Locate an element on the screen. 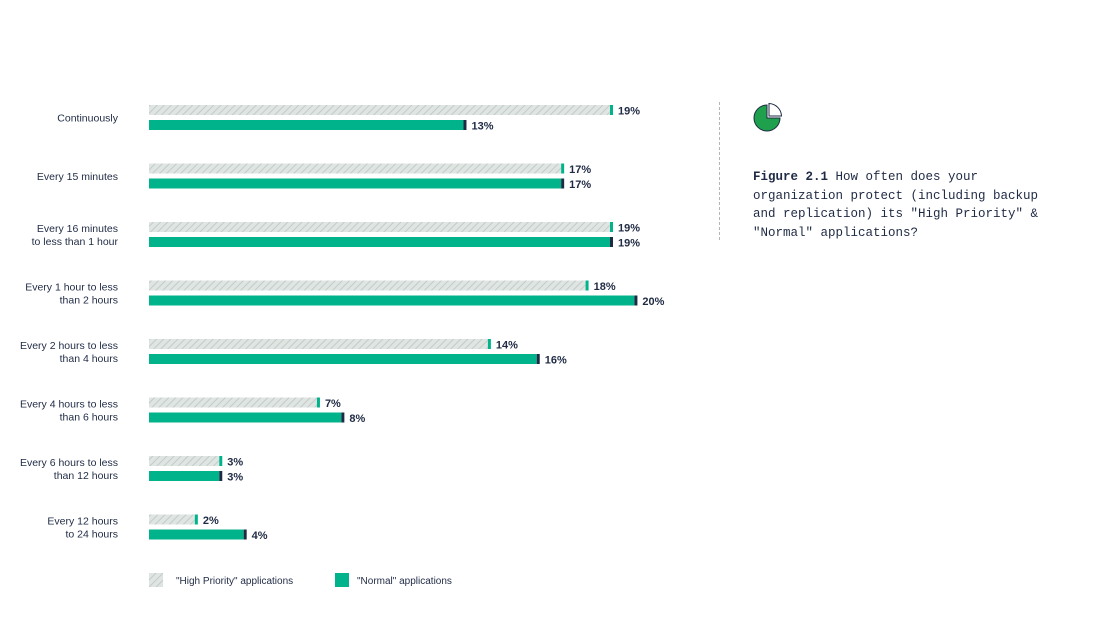  category-label: Every 16 minutes to less than 1 hour is located at coordinates (75, 235).